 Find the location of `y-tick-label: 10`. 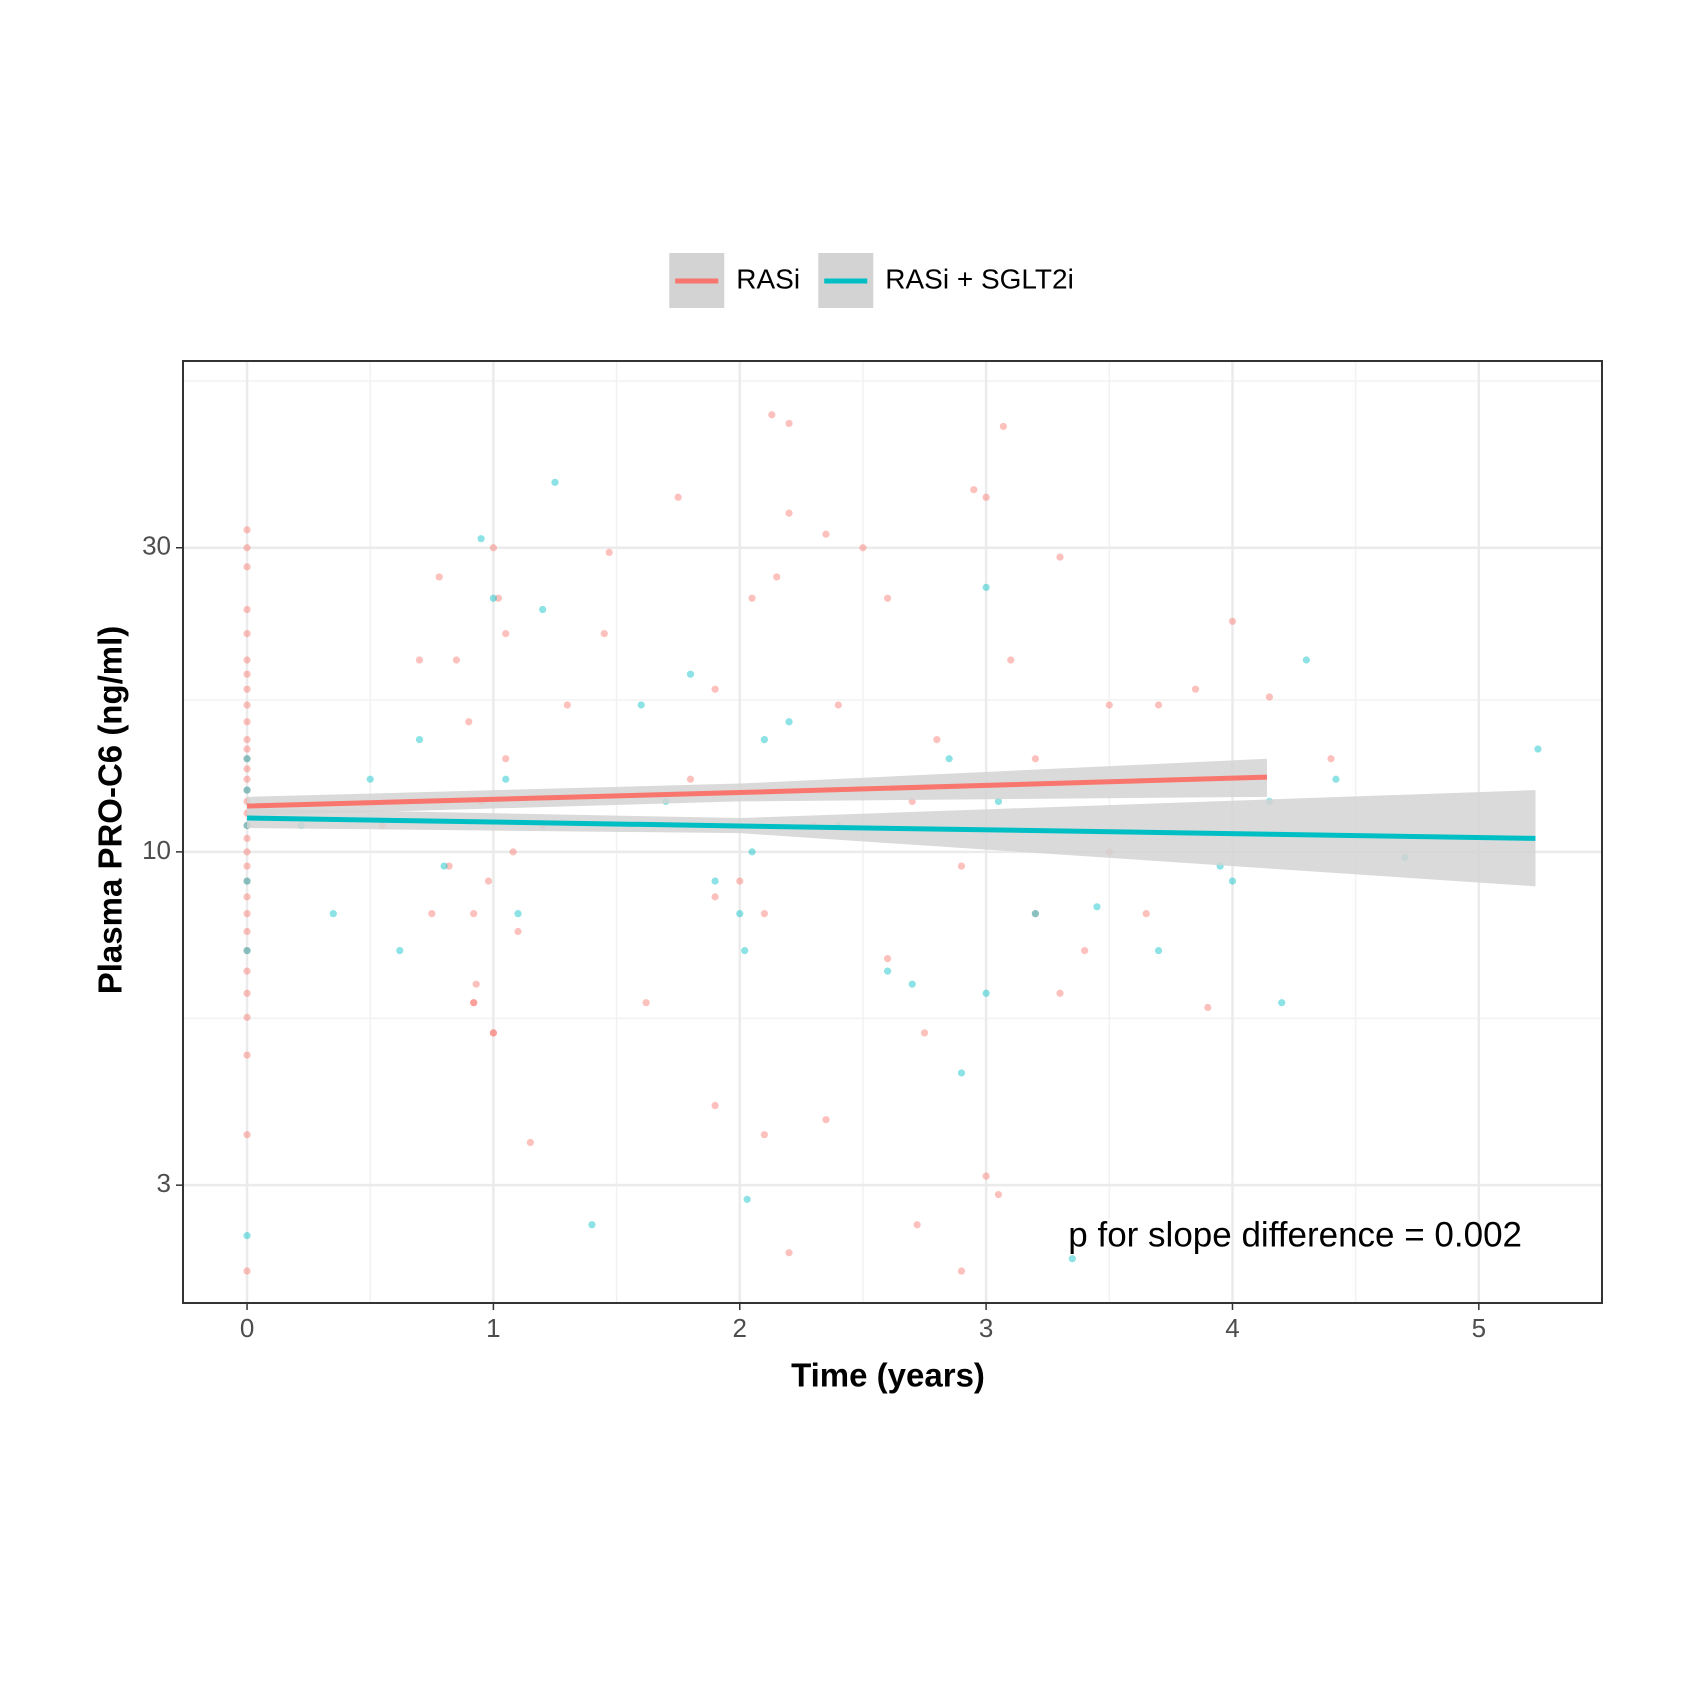

y-tick-label: 10 is located at coordinates (156, 850).